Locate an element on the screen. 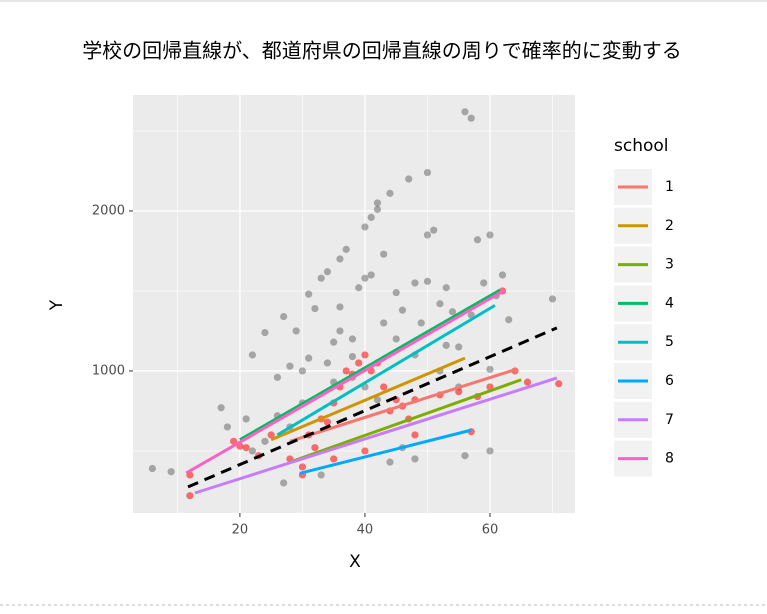 This screenshot has width=767, height=614. y-tick-label: 2000 is located at coordinates (108, 210).